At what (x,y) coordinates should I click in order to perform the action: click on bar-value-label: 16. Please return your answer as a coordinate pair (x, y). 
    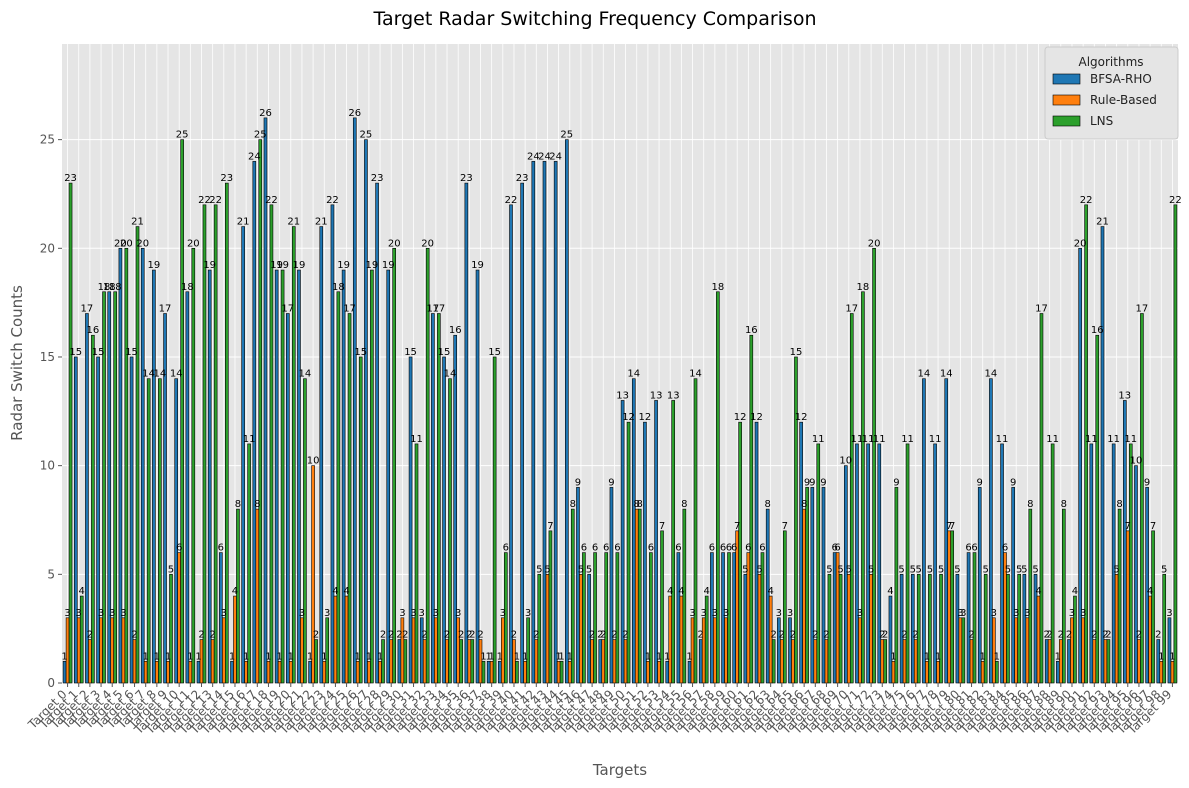
    Looking at the image, I should click on (751, 330).